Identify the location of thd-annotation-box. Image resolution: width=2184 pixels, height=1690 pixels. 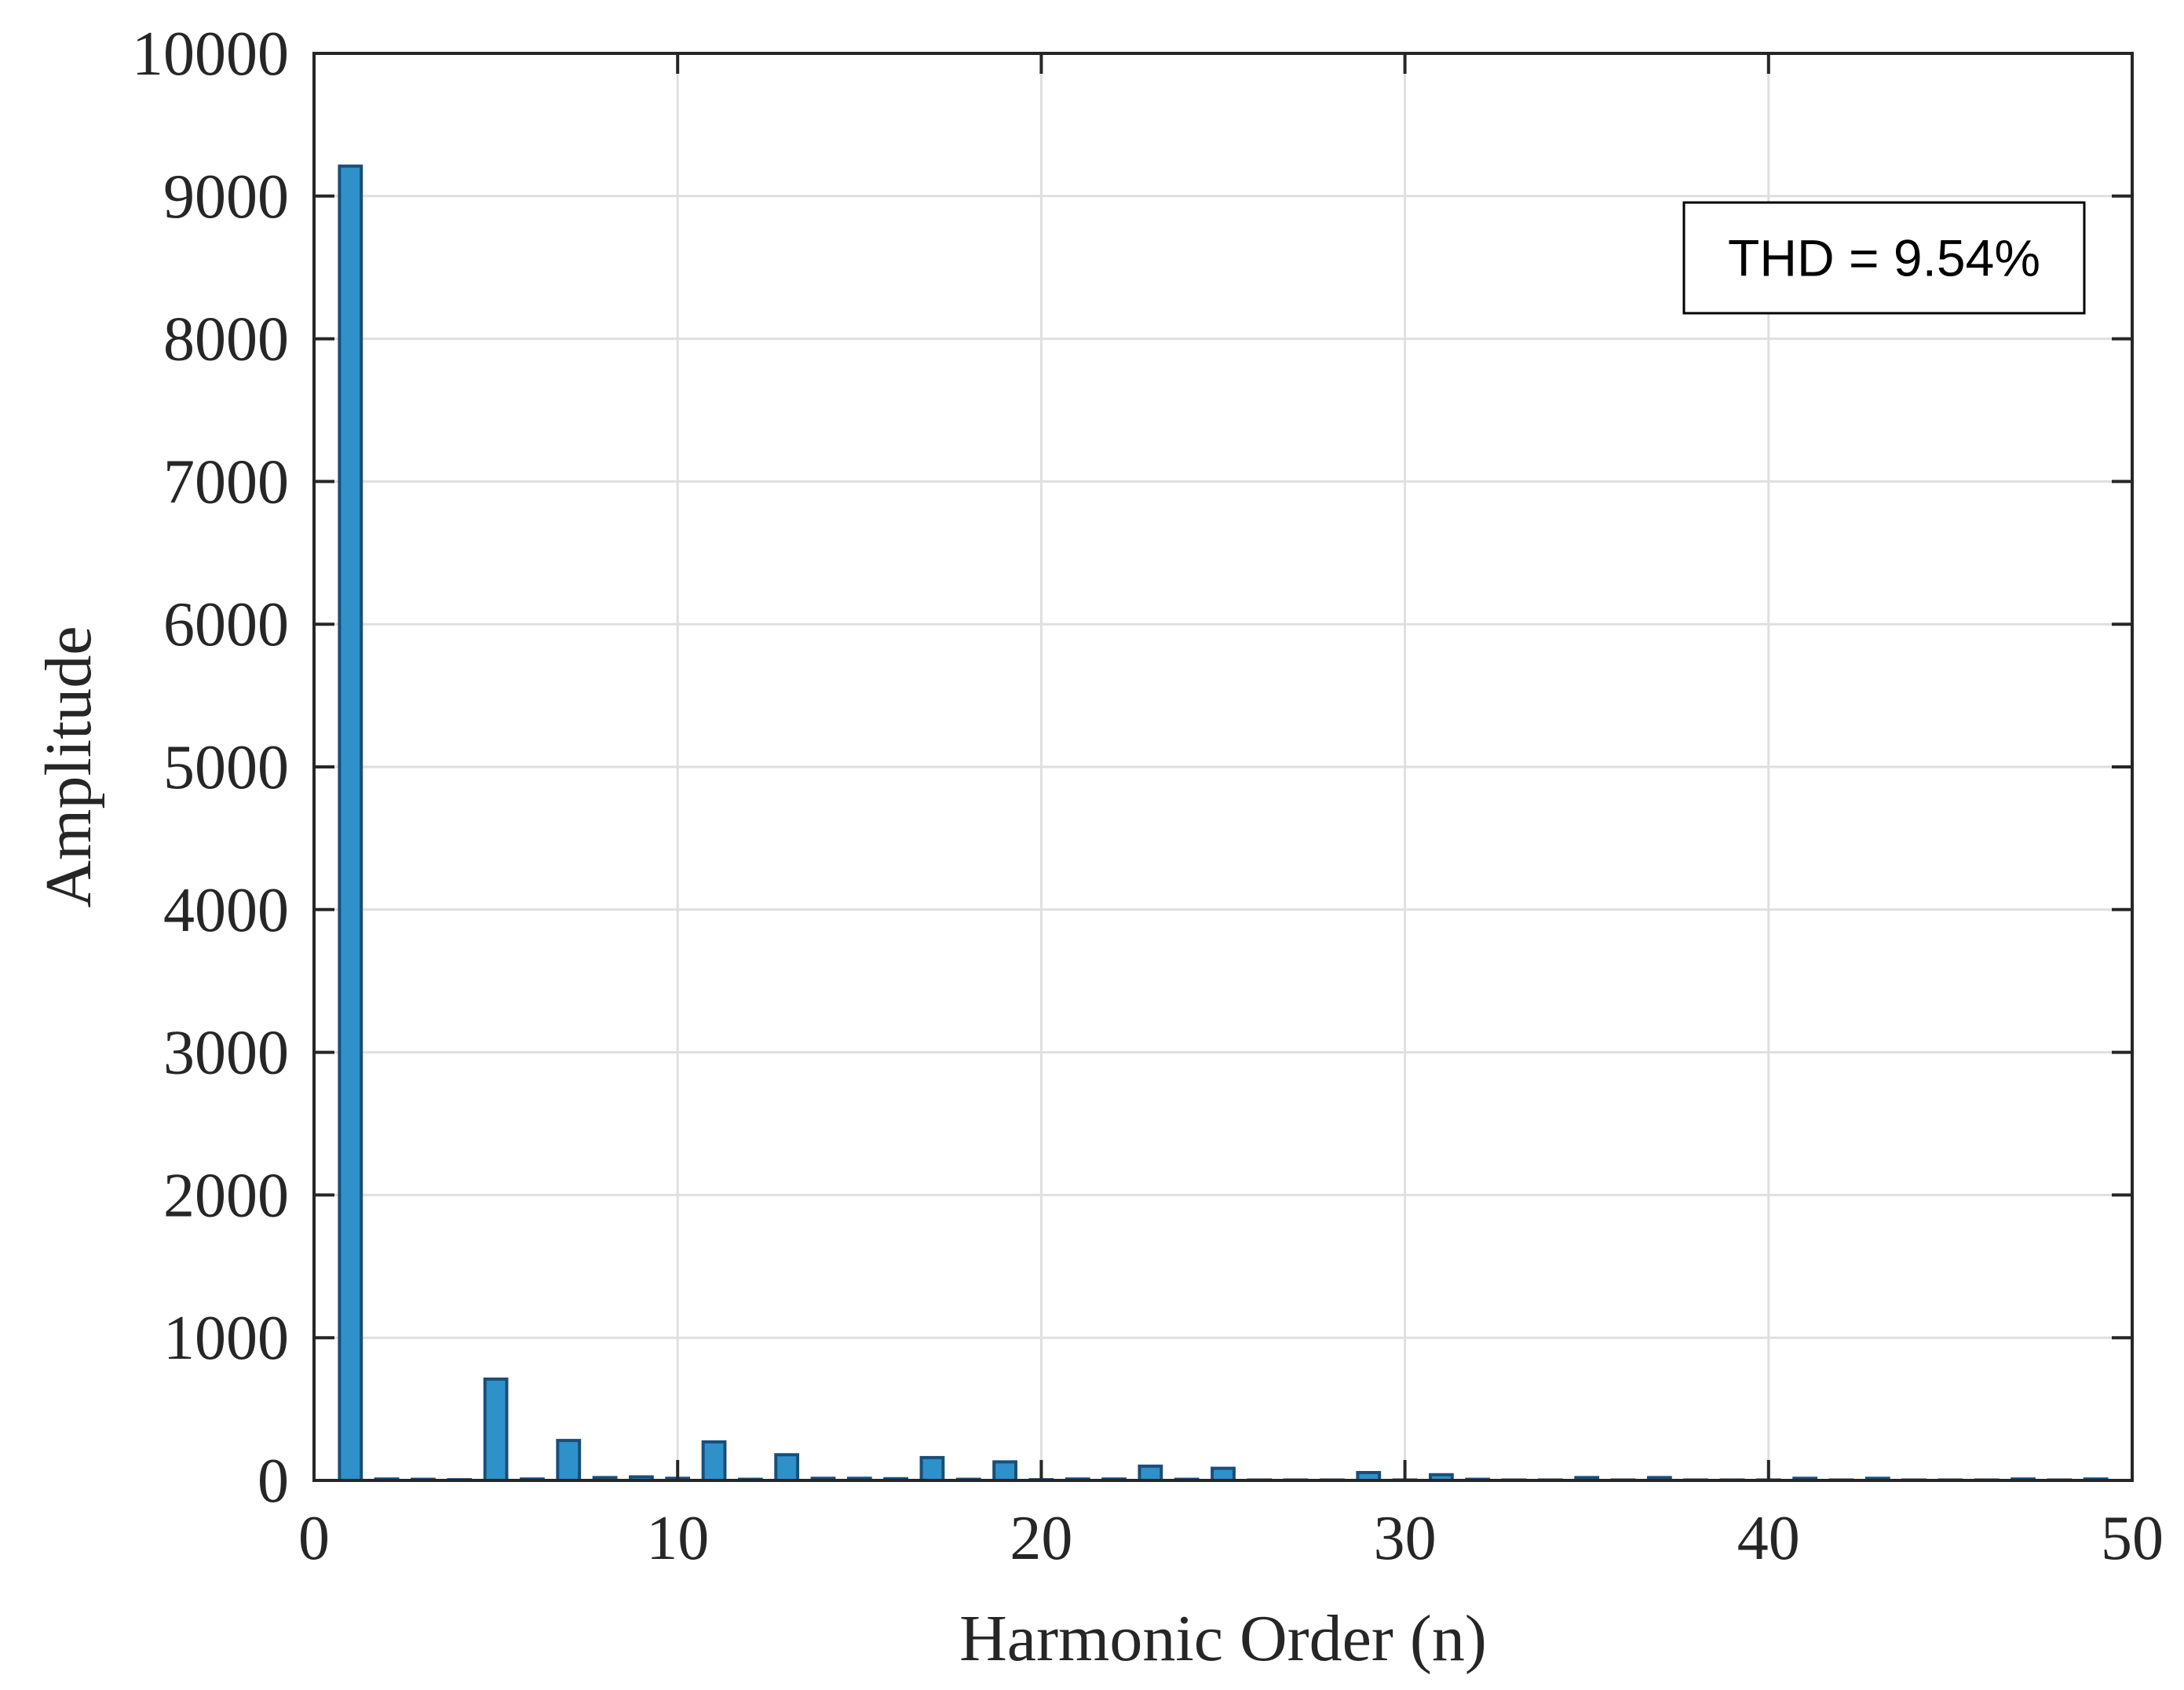
(1884, 258).